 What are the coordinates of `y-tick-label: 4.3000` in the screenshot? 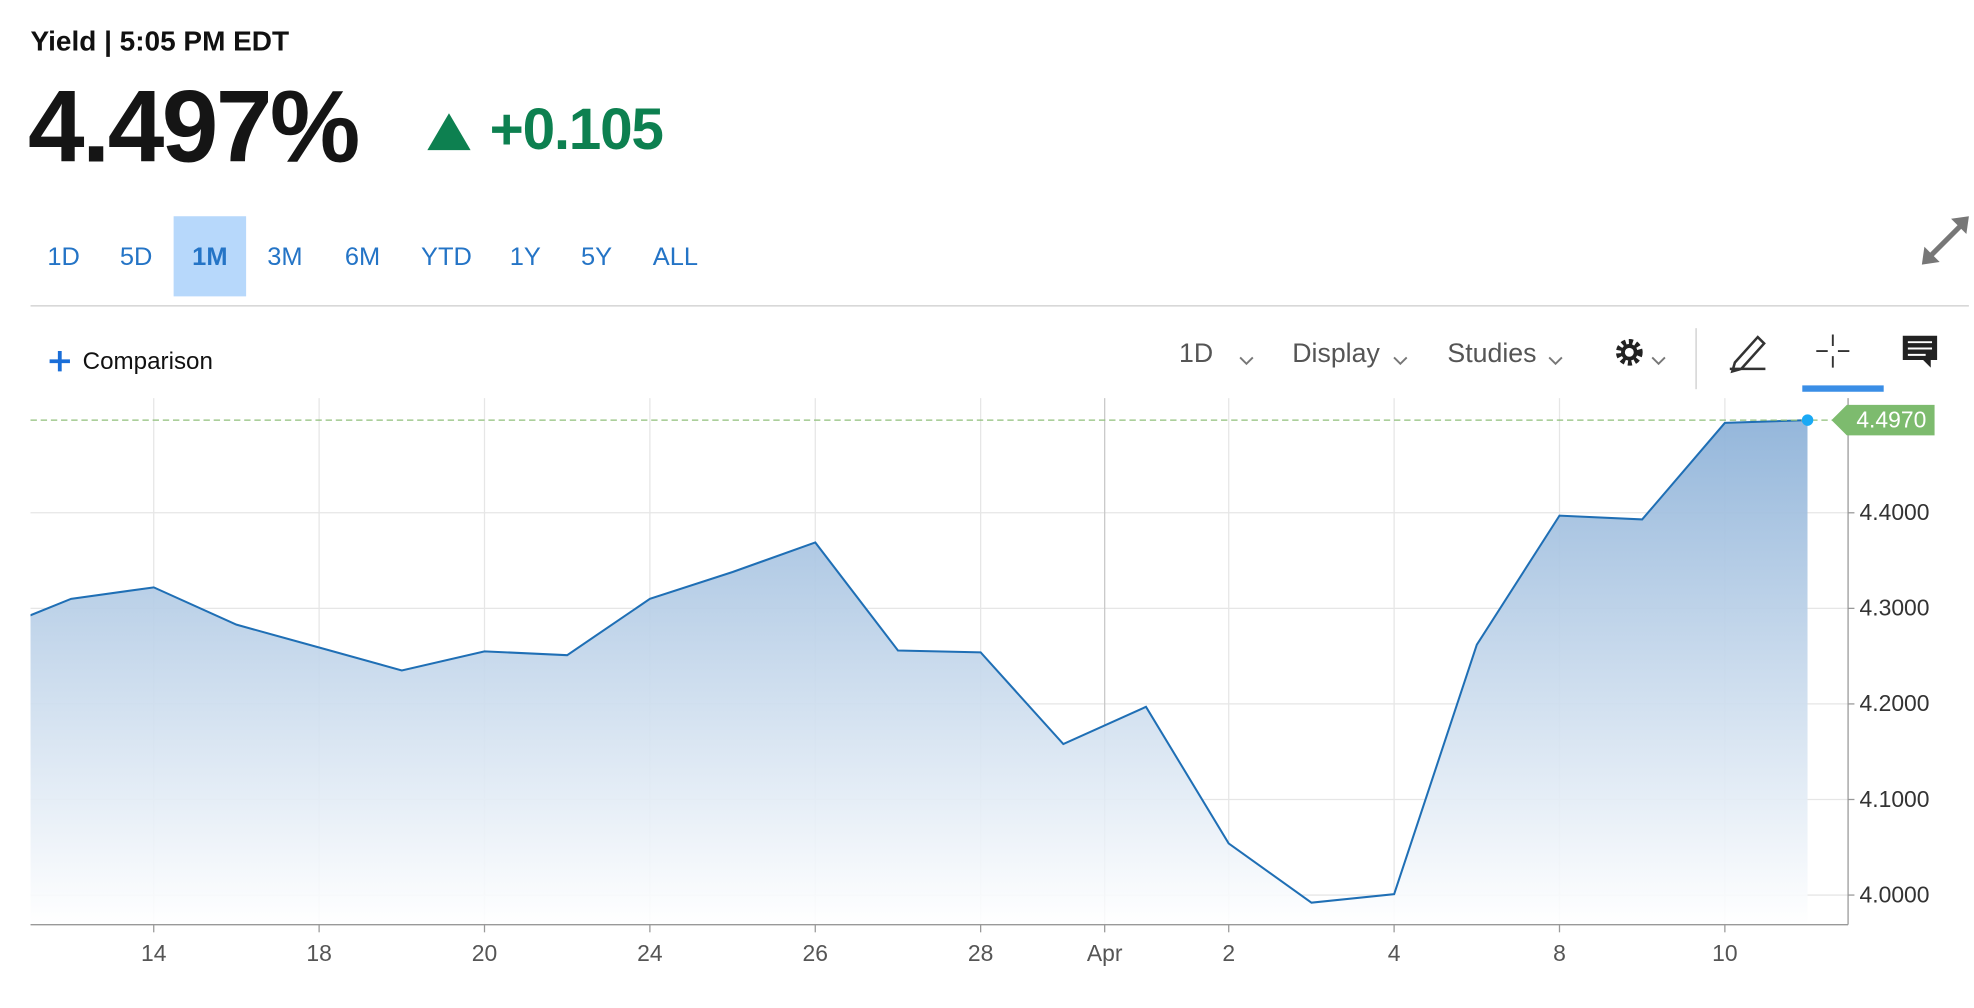 It's located at (1895, 608).